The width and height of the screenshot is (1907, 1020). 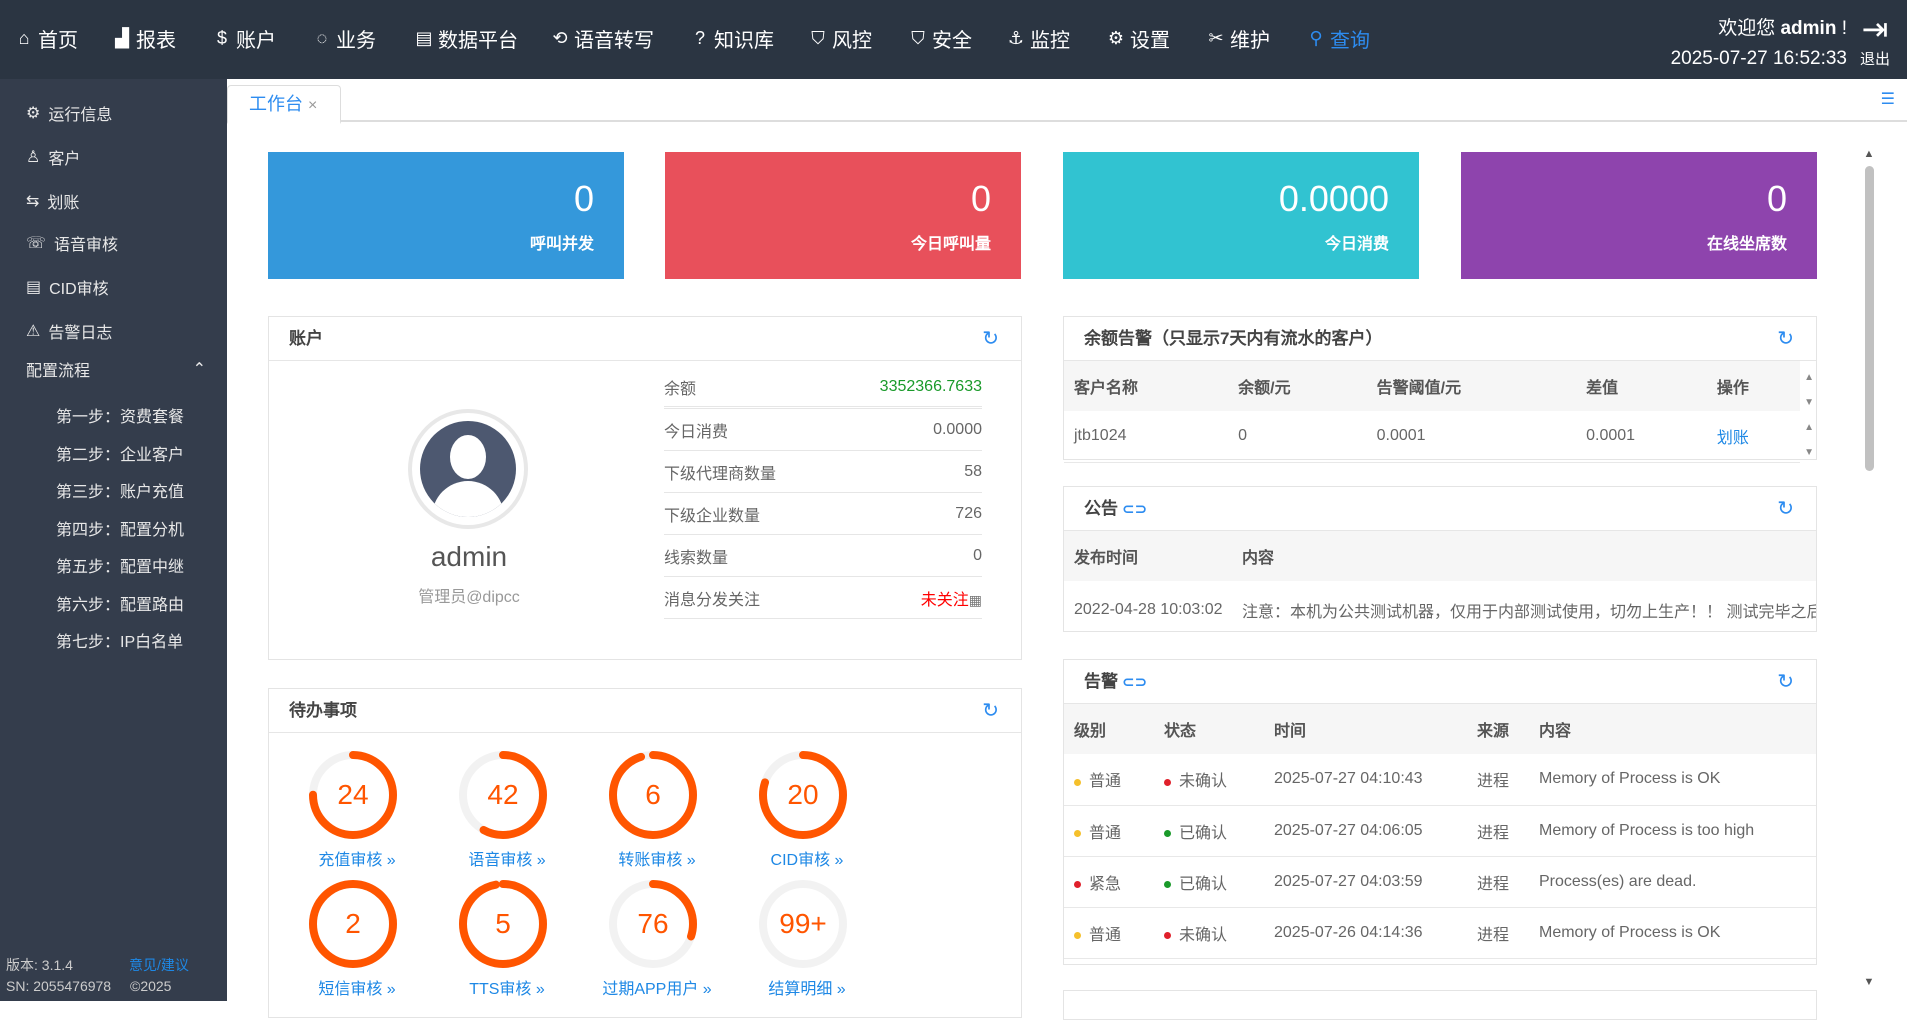 I want to click on list-menu-icon: ☰, so click(x=1887, y=99).